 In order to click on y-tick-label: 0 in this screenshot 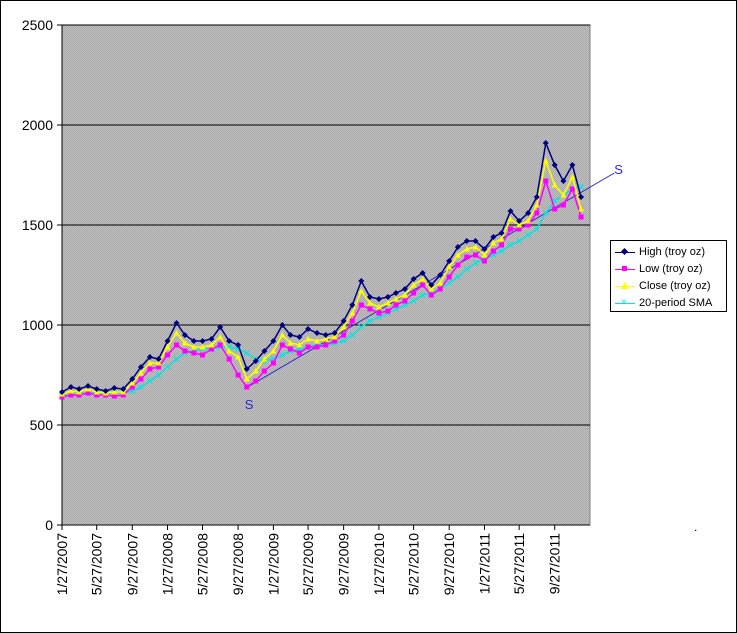, I will do `click(49, 525)`.